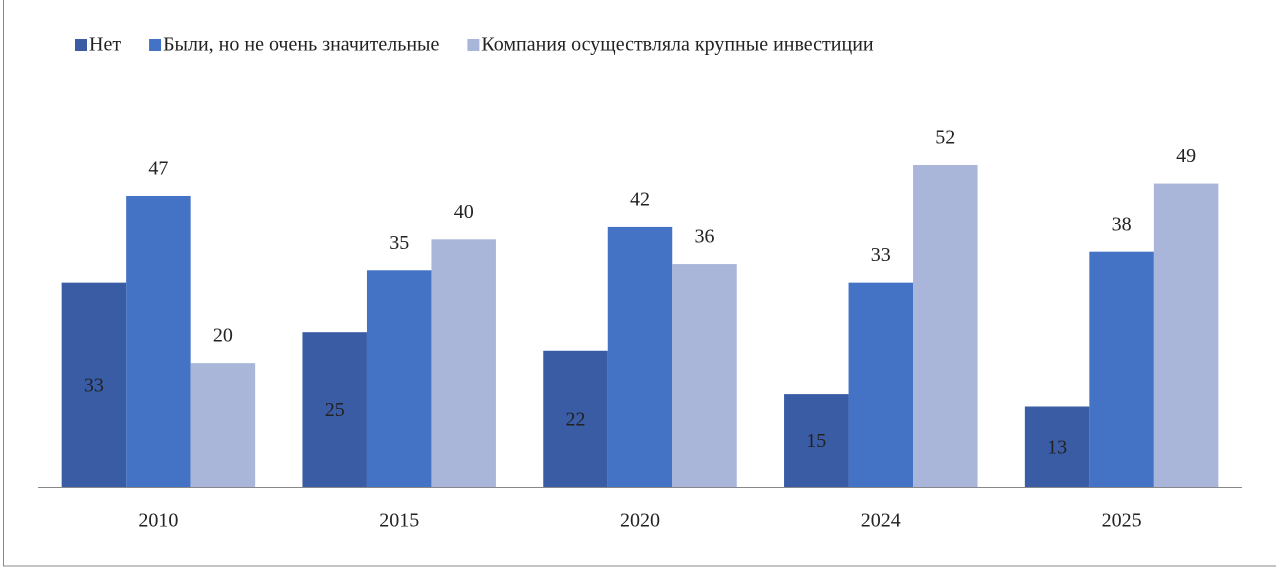  What do you see at coordinates (1186, 156) in the screenshot?
I see `data-label: 49` at bounding box center [1186, 156].